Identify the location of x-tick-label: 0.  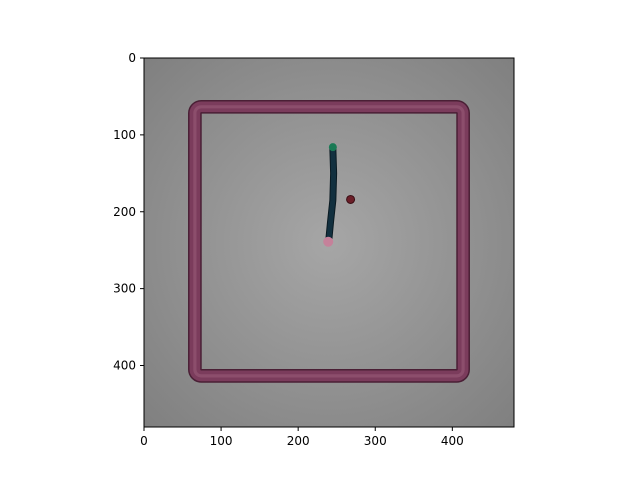
(144, 441).